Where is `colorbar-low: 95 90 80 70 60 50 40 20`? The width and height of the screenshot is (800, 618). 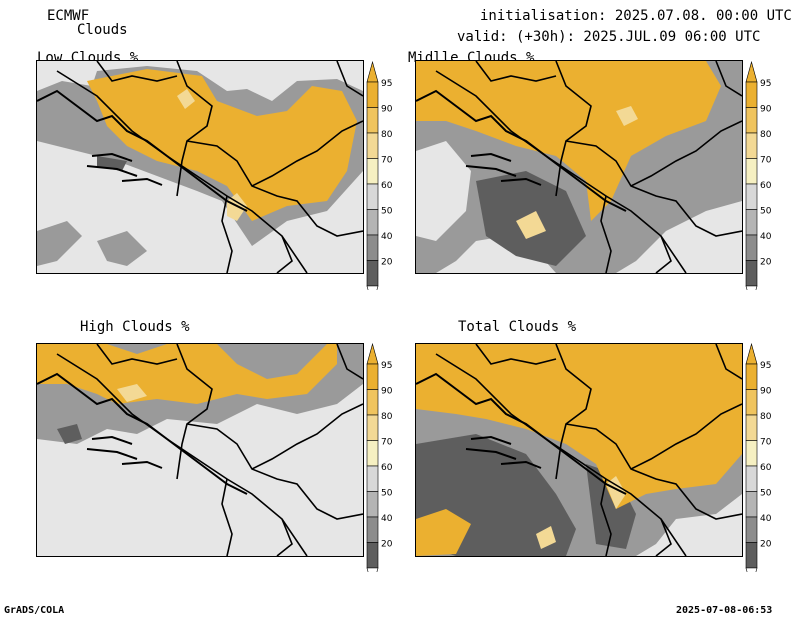 colorbar-low: 95 90 80 70 60 50 40 20 is located at coordinates (379, 175).